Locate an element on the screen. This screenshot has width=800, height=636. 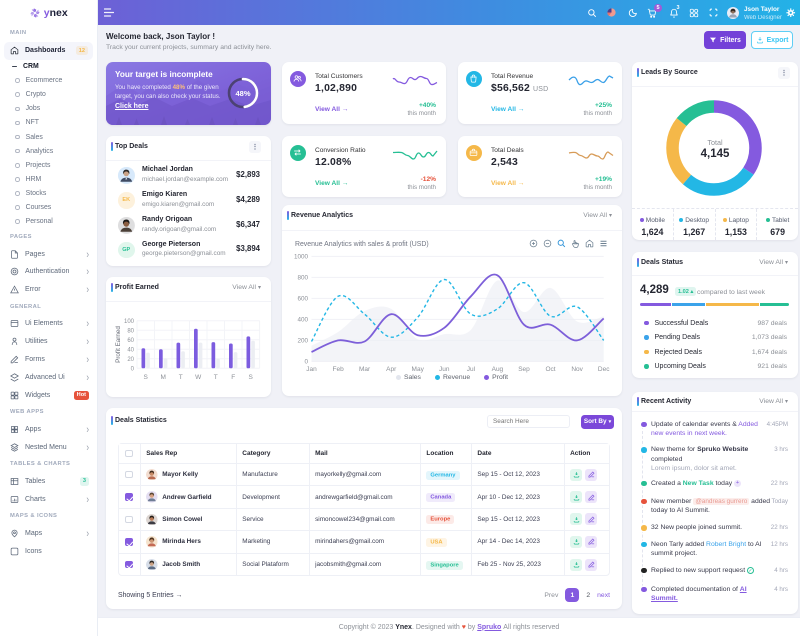
svg-text: Feb is located at coordinates (338, 369).